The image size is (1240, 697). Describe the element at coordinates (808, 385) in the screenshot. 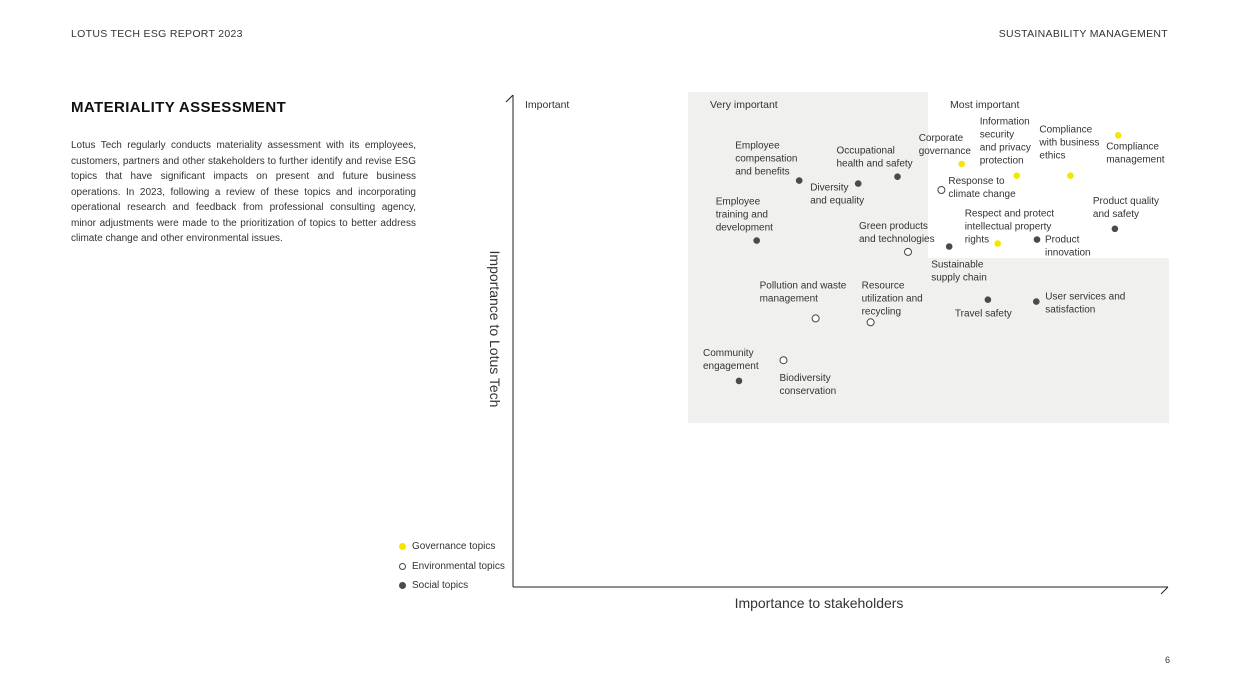

I see `topic-label: Biodiversity conservation` at that location.